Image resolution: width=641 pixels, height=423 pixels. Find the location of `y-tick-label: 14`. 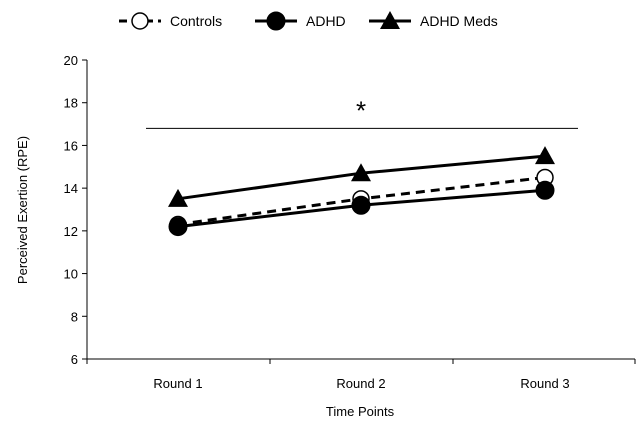

y-tick-label: 14 is located at coordinates (71, 188).